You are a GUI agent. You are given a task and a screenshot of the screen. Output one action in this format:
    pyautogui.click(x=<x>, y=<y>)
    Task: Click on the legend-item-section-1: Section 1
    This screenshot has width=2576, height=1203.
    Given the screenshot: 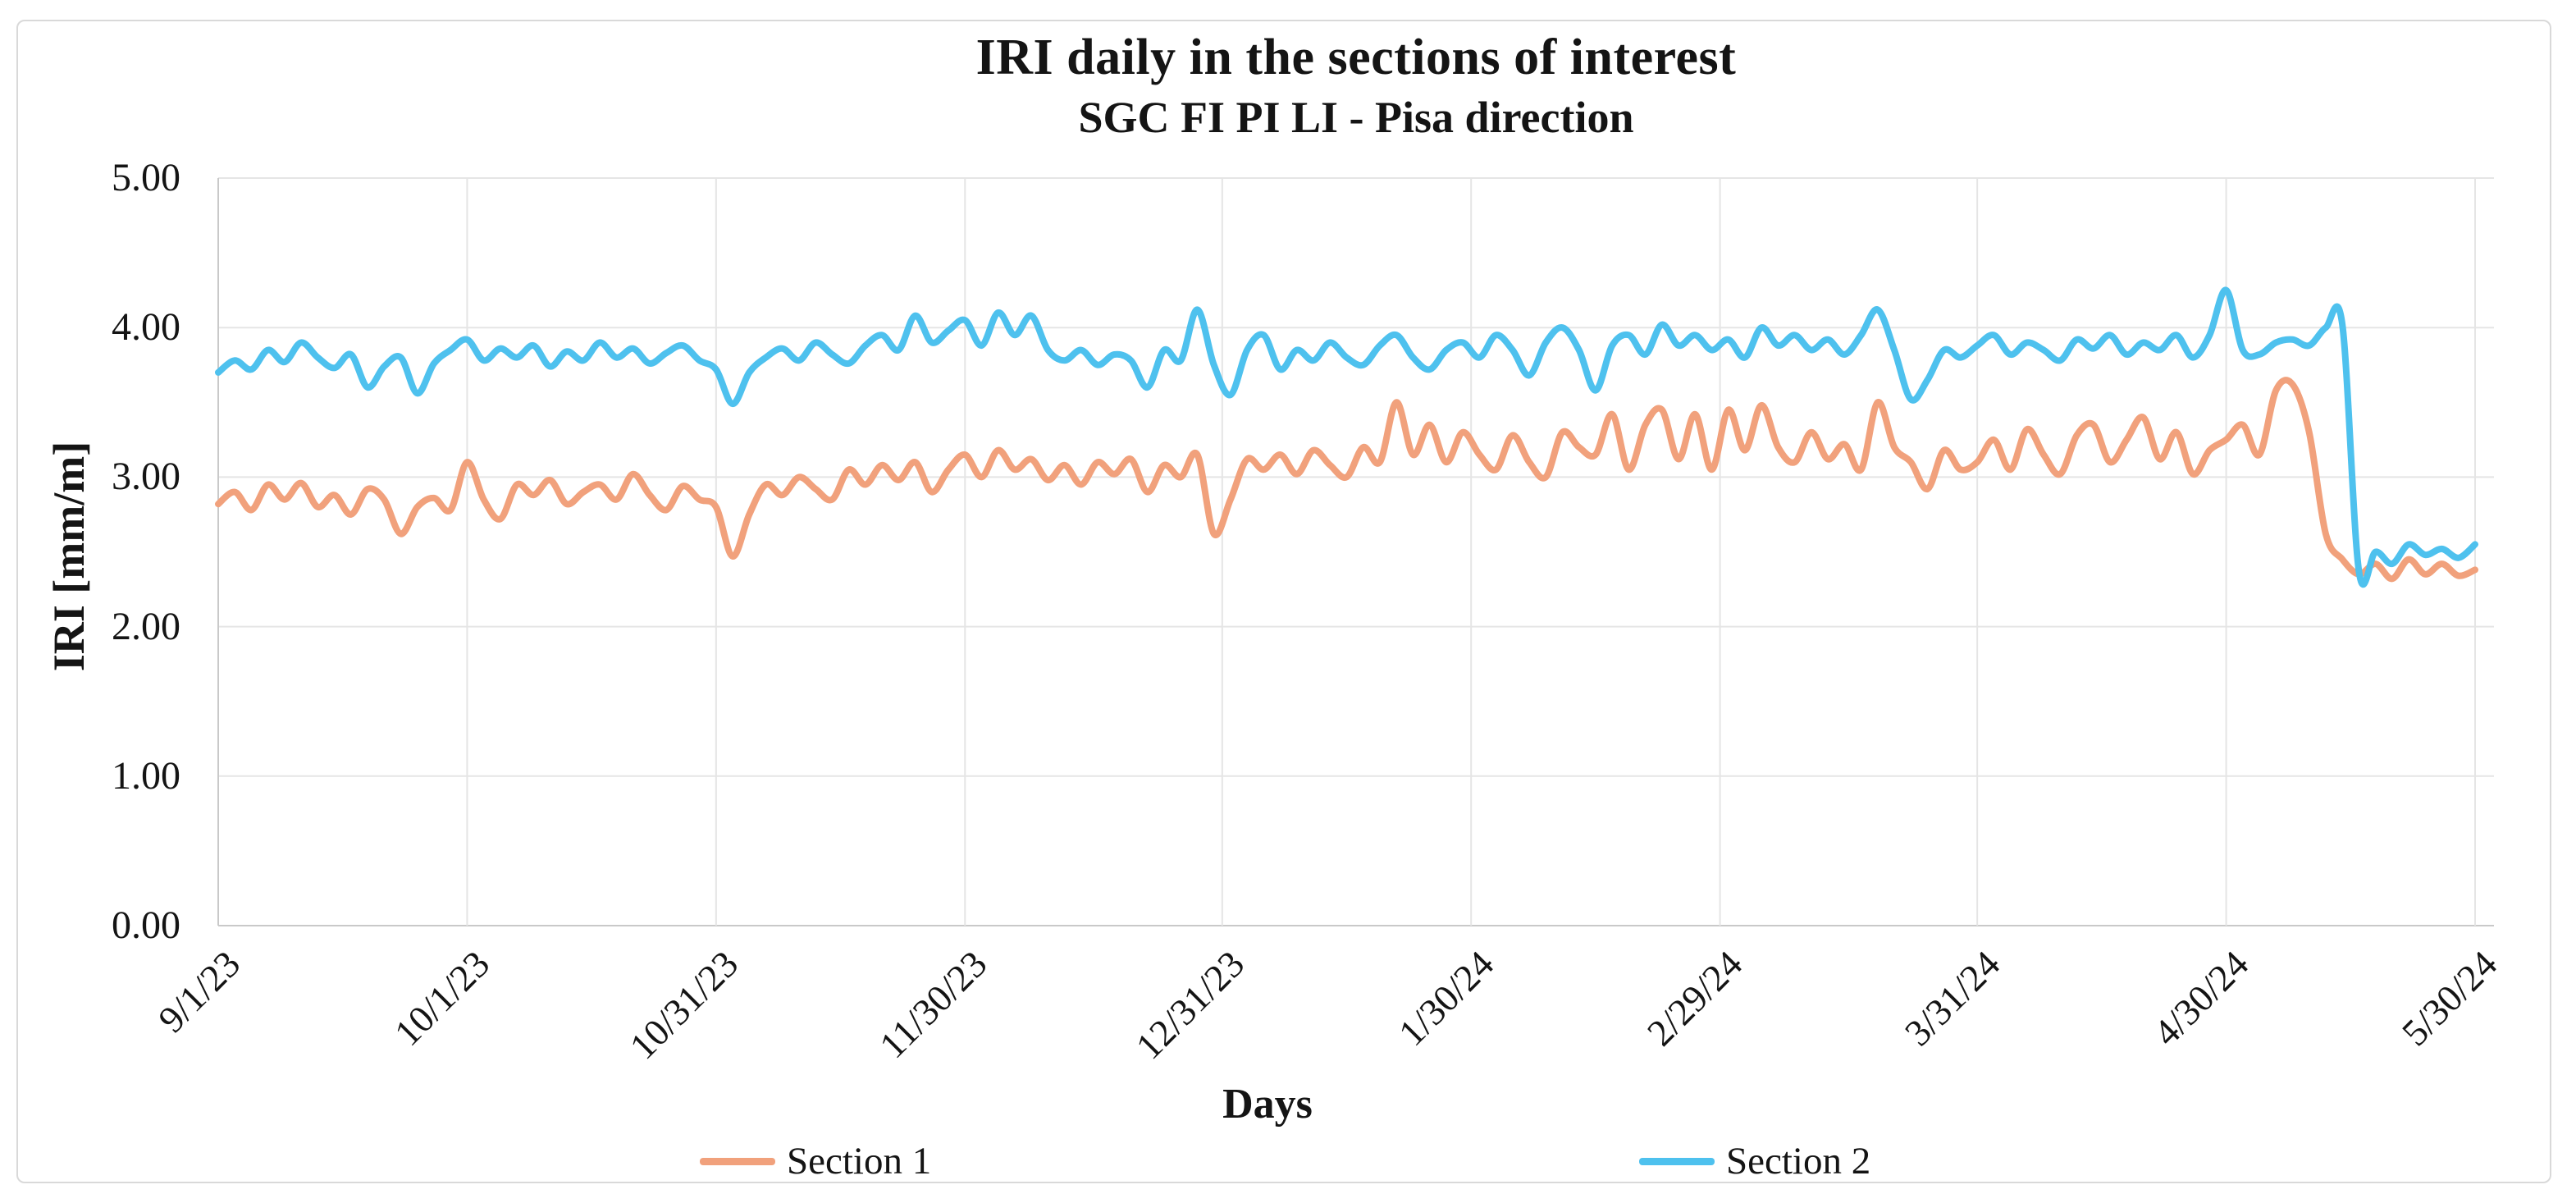 What is the action you would take?
    pyautogui.click(x=815, y=1161)
    